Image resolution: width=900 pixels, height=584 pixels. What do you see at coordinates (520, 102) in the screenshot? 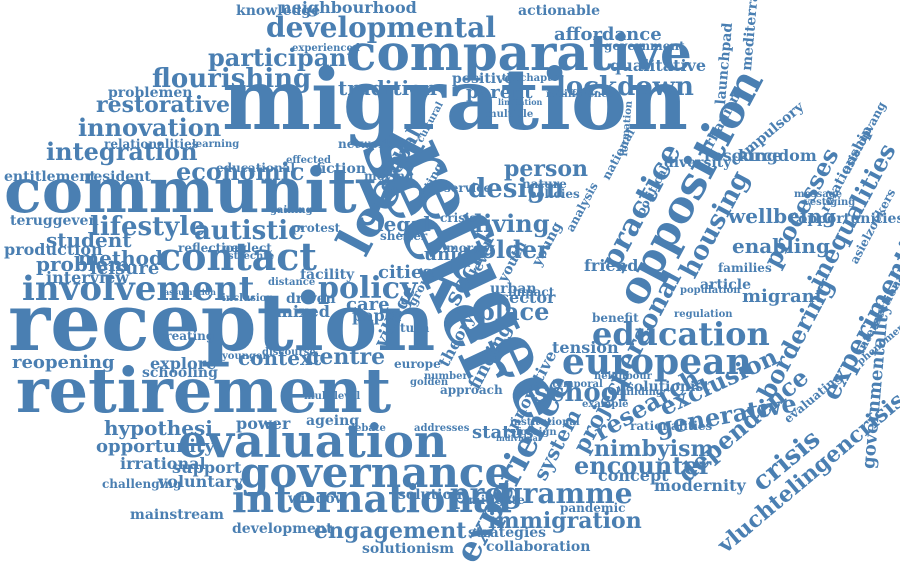
I see `word-limitation: limitation` at bounding box center [520, 102].